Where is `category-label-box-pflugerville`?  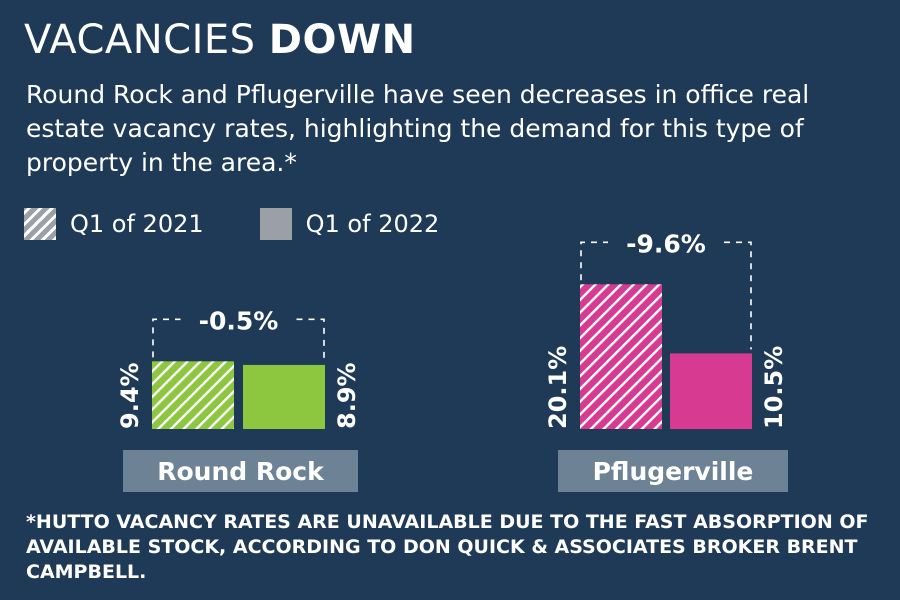
category-label-box-pflugerville is located at coordinates (673, 471).